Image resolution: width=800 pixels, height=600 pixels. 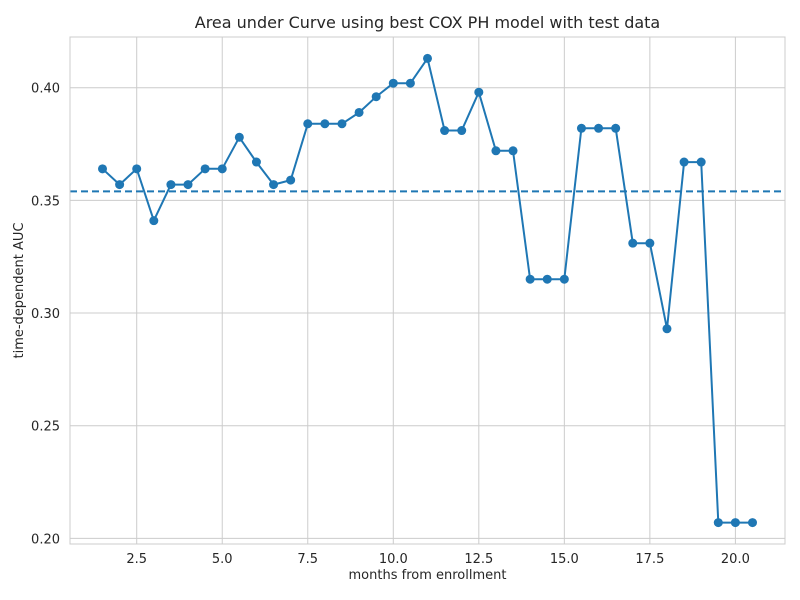 What do you see at coordinates (45, 539) in the screenshot?
I see `y-tick-label: 0.20` at bounding box center [45, 539].